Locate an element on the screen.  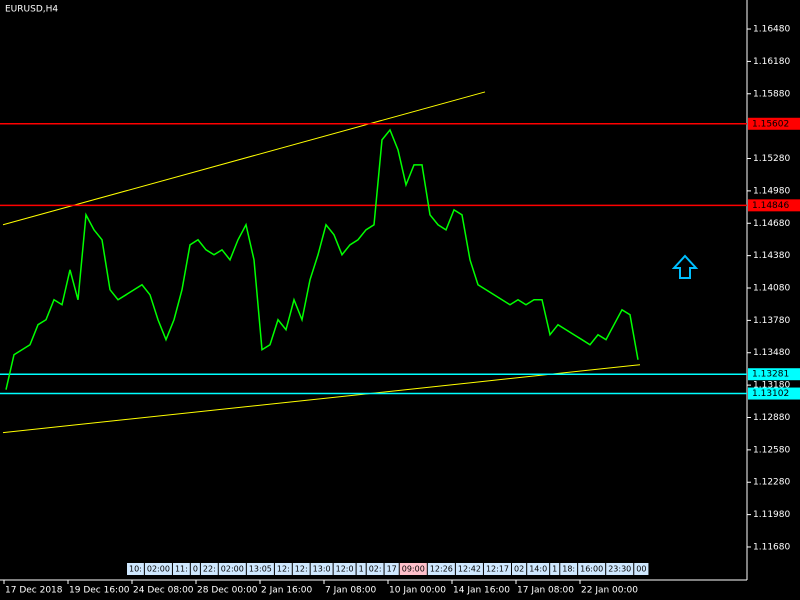
time-tag: 00 is located at coordinates (641, 569).